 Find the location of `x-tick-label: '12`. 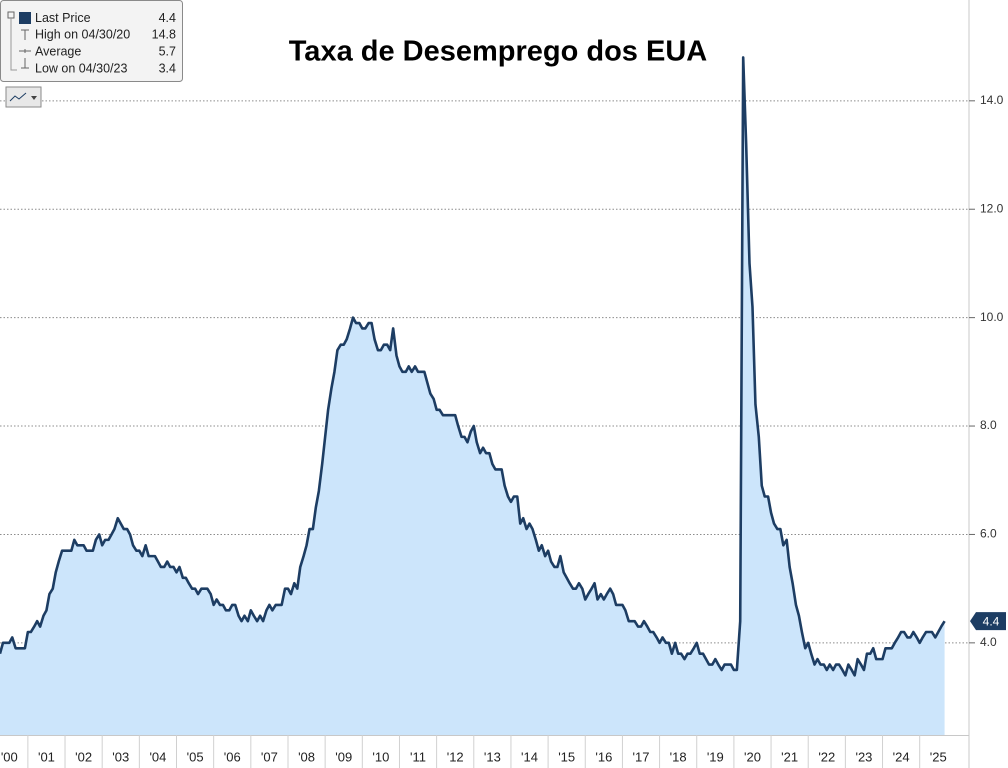

x-tick-label: '12 is located at coordinates (455, 756).